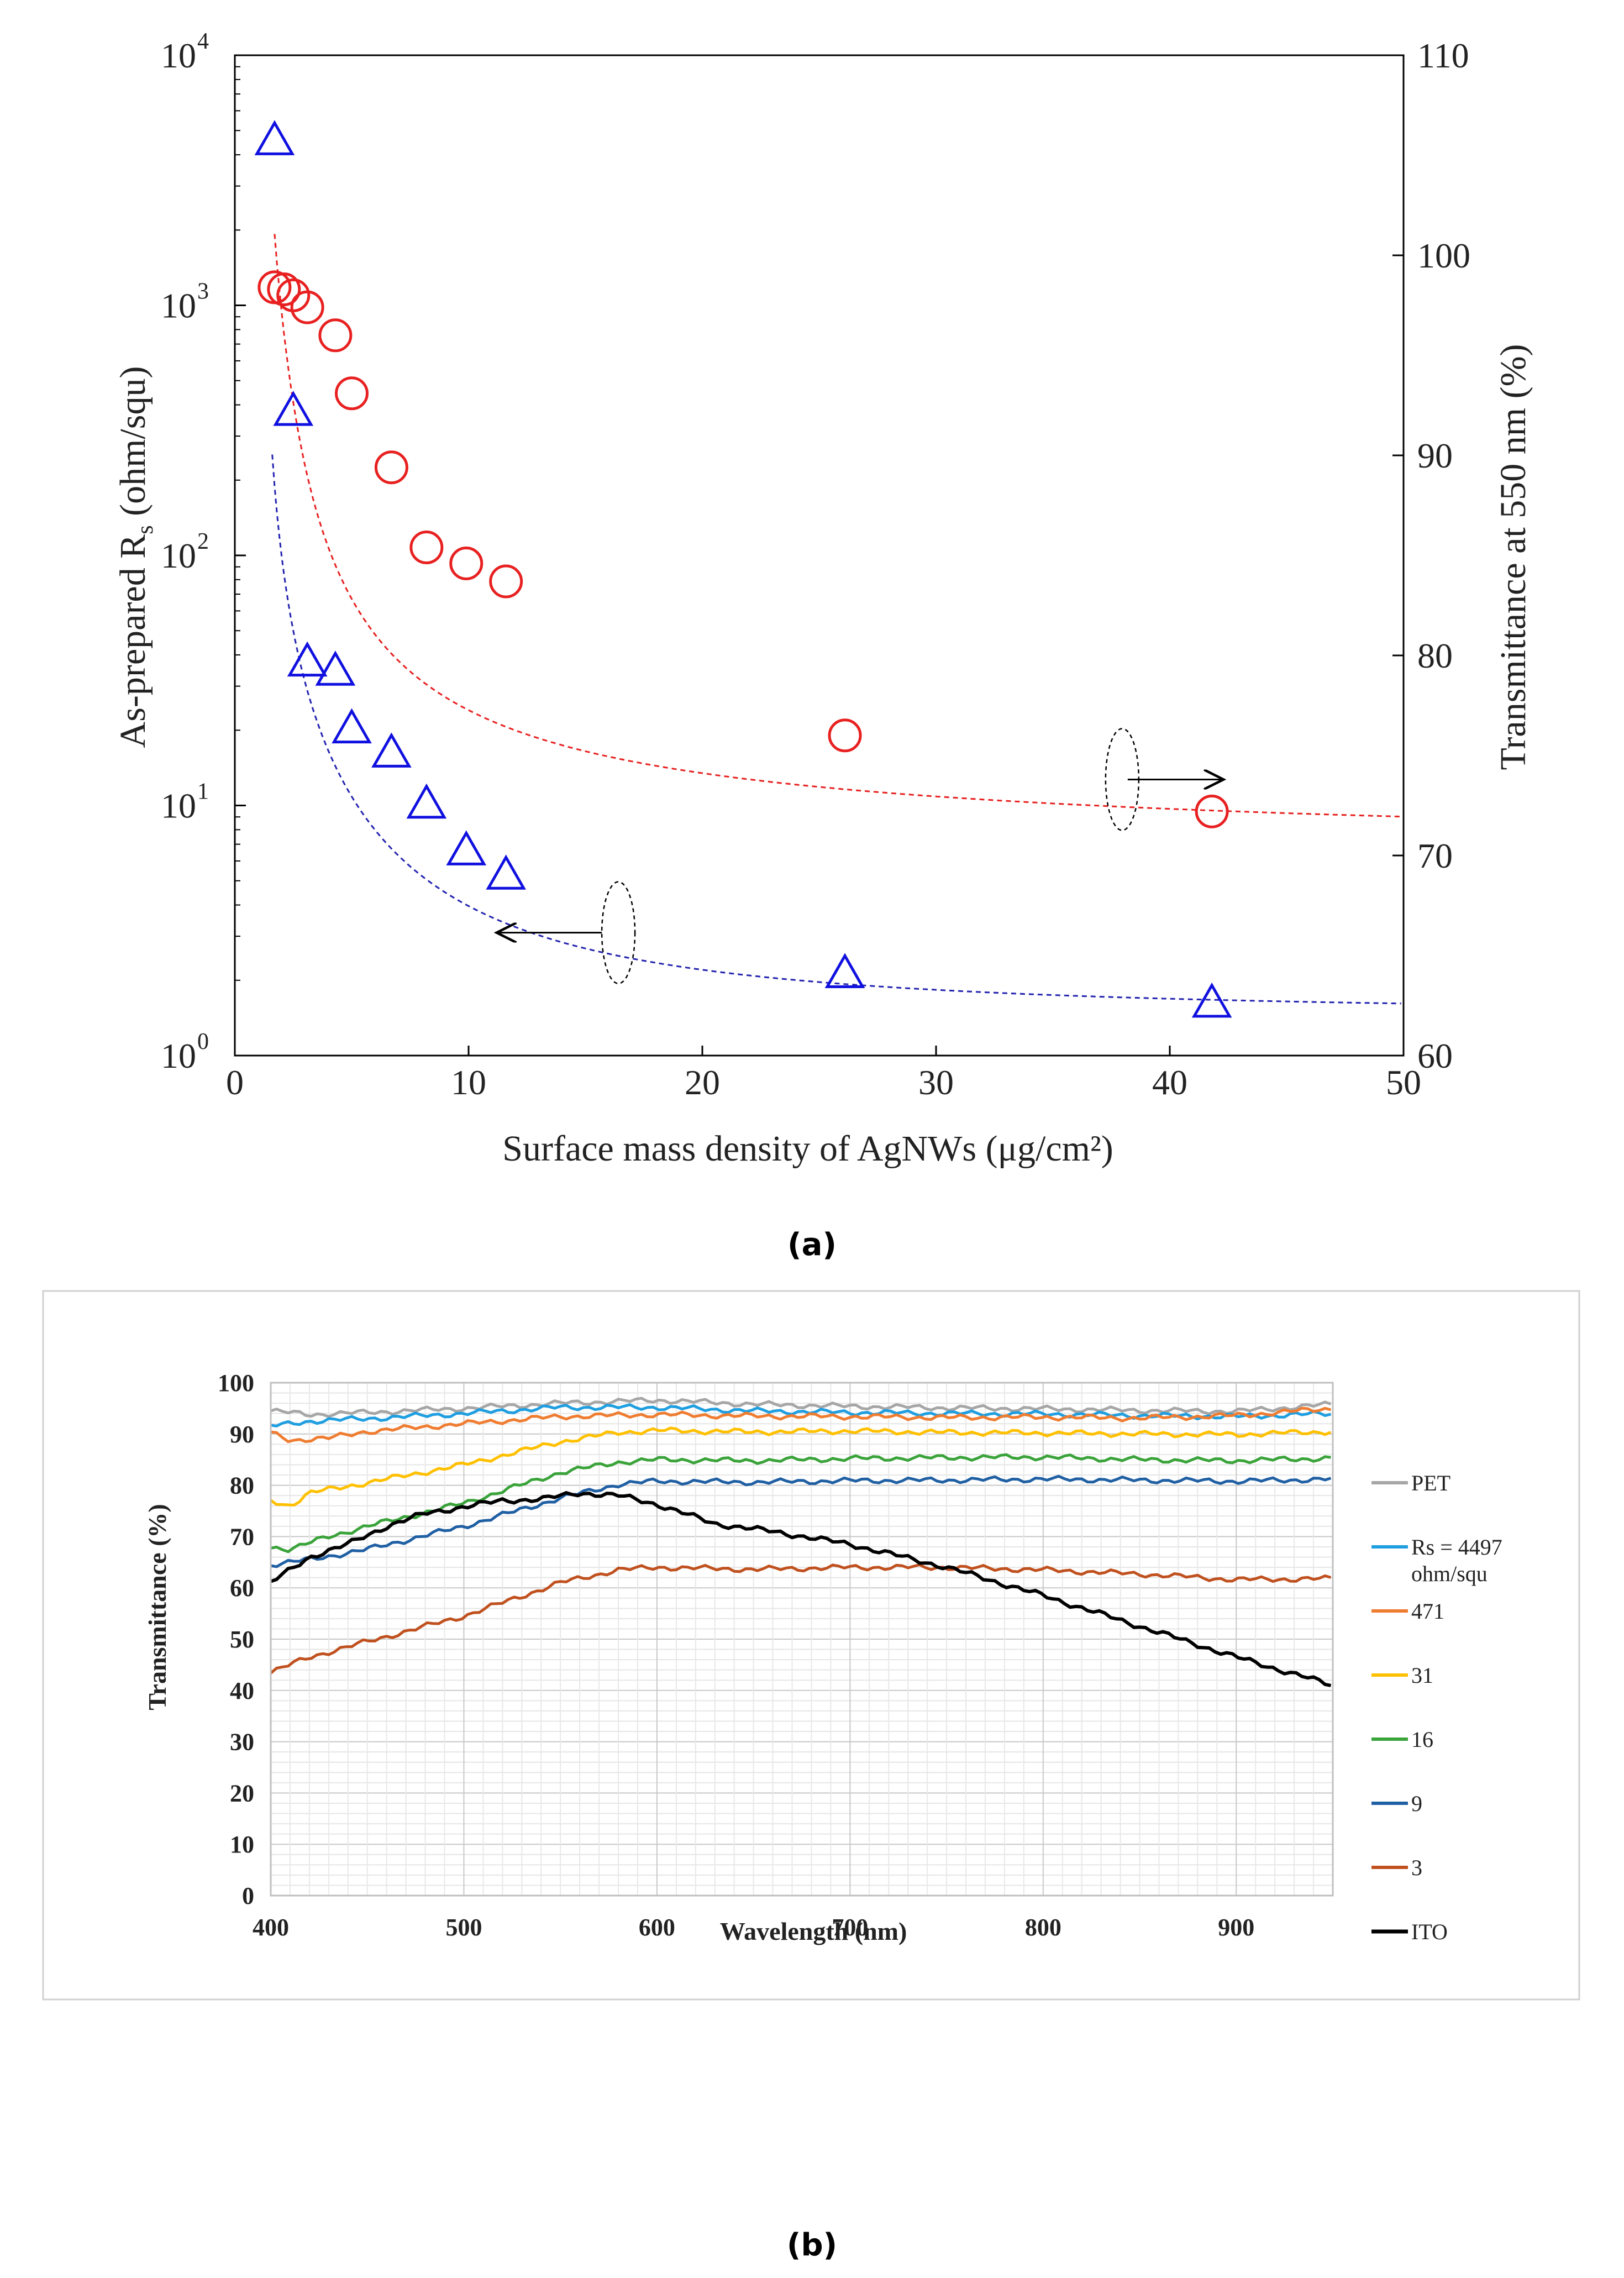 The image size is (1624, 2278). I want to click on b-xtick-label: 900, so click(1236, 1928).